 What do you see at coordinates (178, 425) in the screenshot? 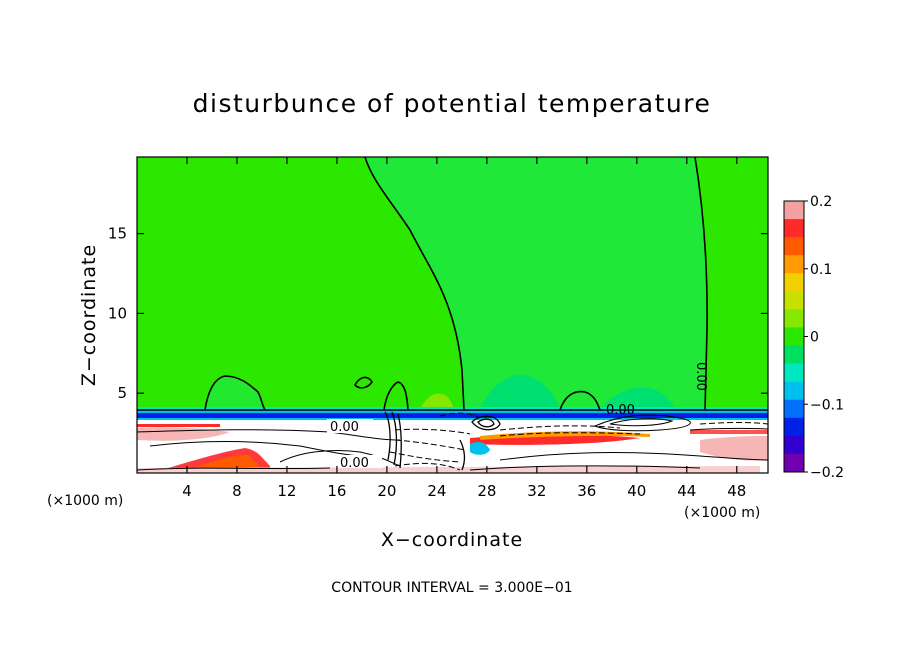
I see `warm-strip-left` at bounding box center [178, 425].